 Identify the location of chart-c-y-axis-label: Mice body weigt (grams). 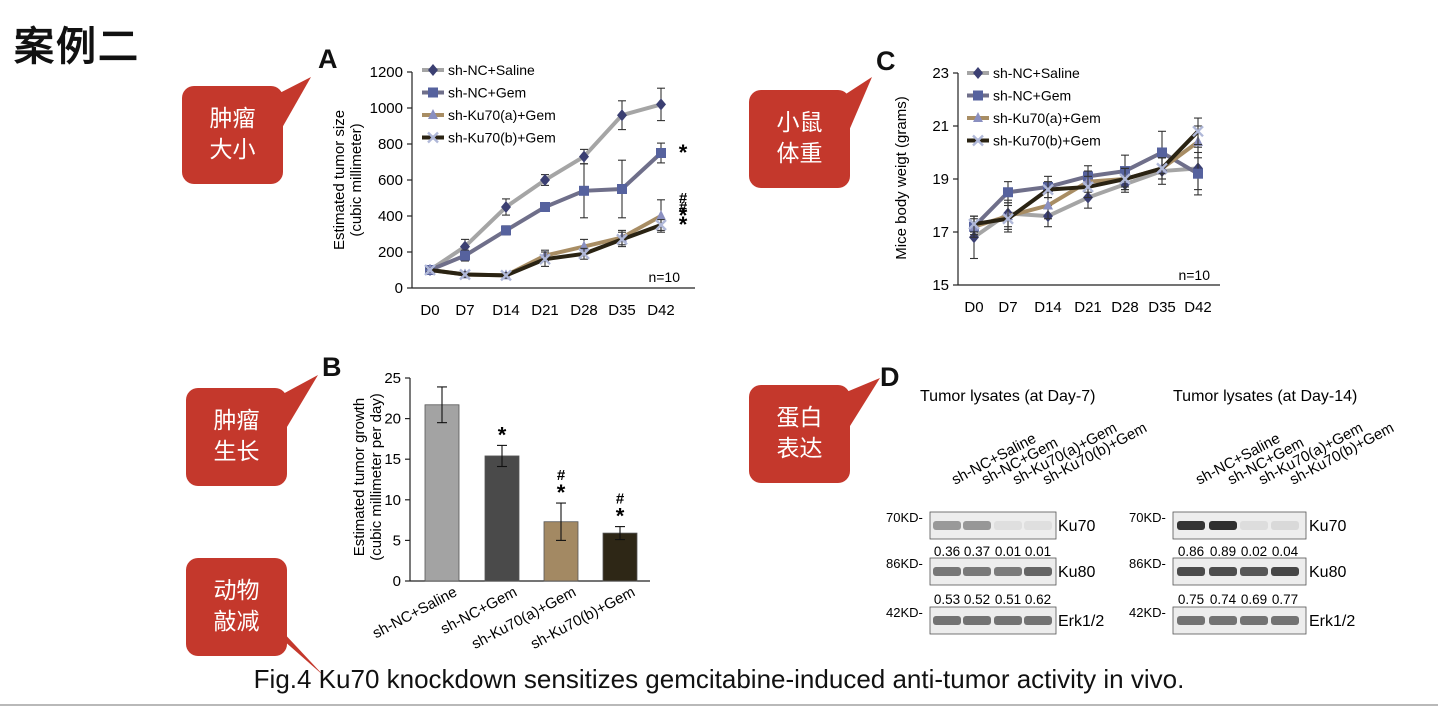
(901, 177).